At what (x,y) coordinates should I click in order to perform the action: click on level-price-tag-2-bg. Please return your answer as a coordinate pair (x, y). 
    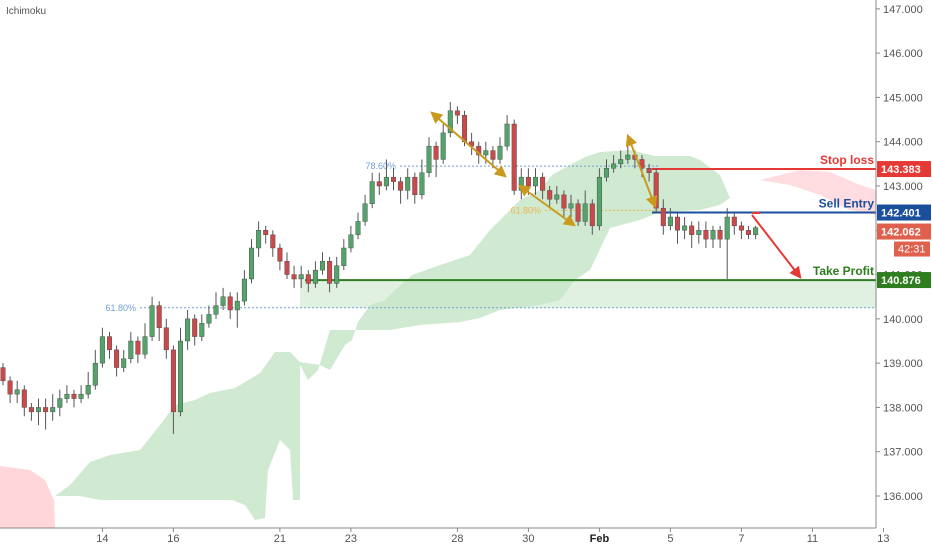
    Looking at the image, I should click on (904, 280).